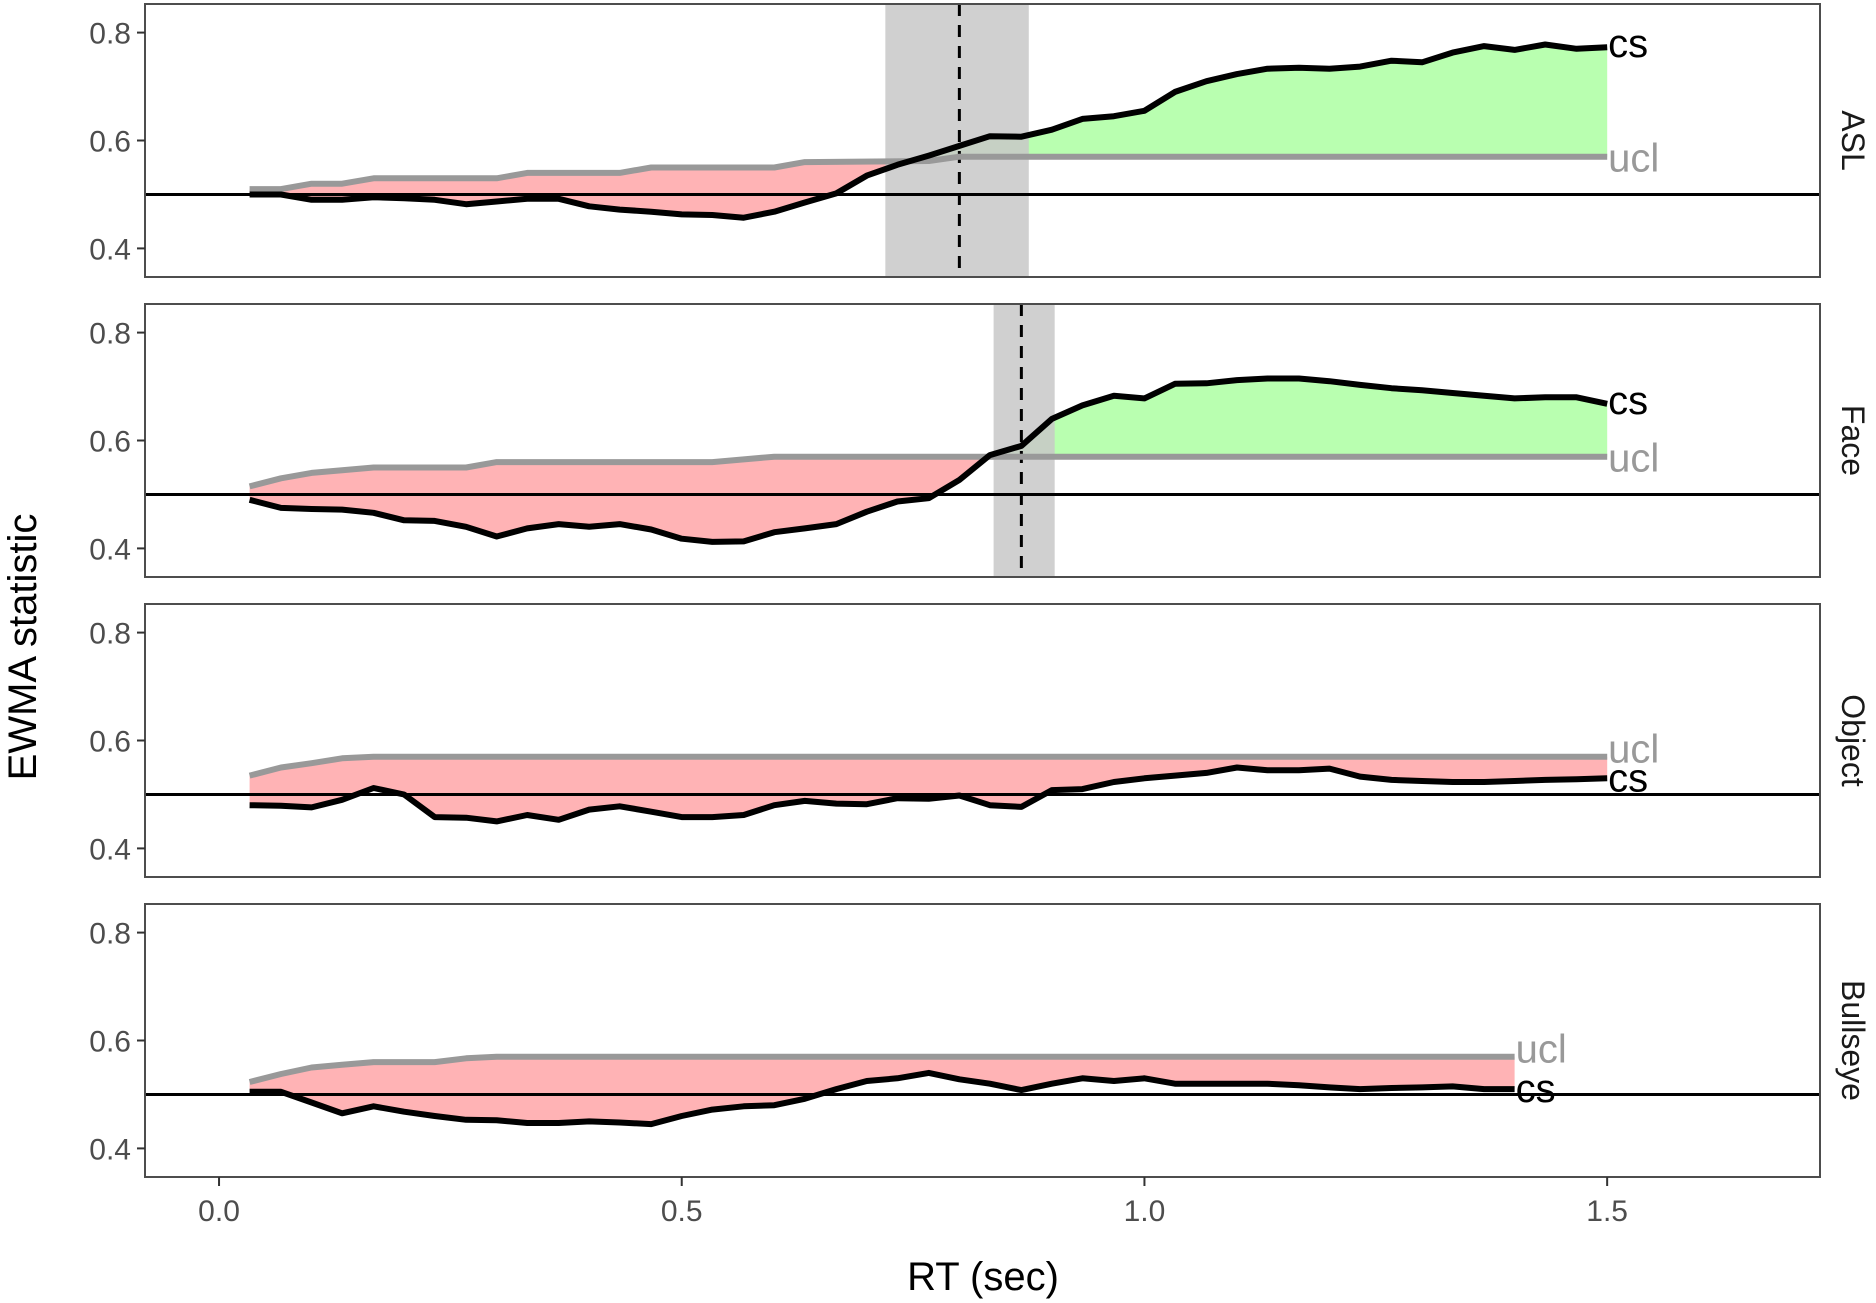 The width and height of the screenshot is (1876, 1303). I want to click on strip-label: ASL, so click(1853, 140).